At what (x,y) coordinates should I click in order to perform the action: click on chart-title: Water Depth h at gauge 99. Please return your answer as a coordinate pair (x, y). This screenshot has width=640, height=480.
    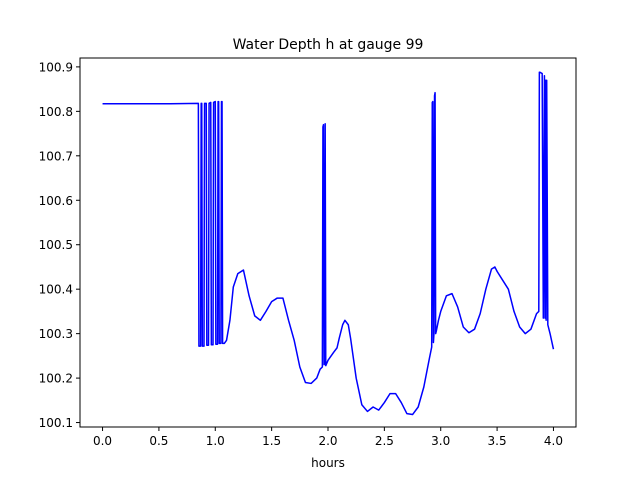
    Looking at the image, I should click on (328, 45).